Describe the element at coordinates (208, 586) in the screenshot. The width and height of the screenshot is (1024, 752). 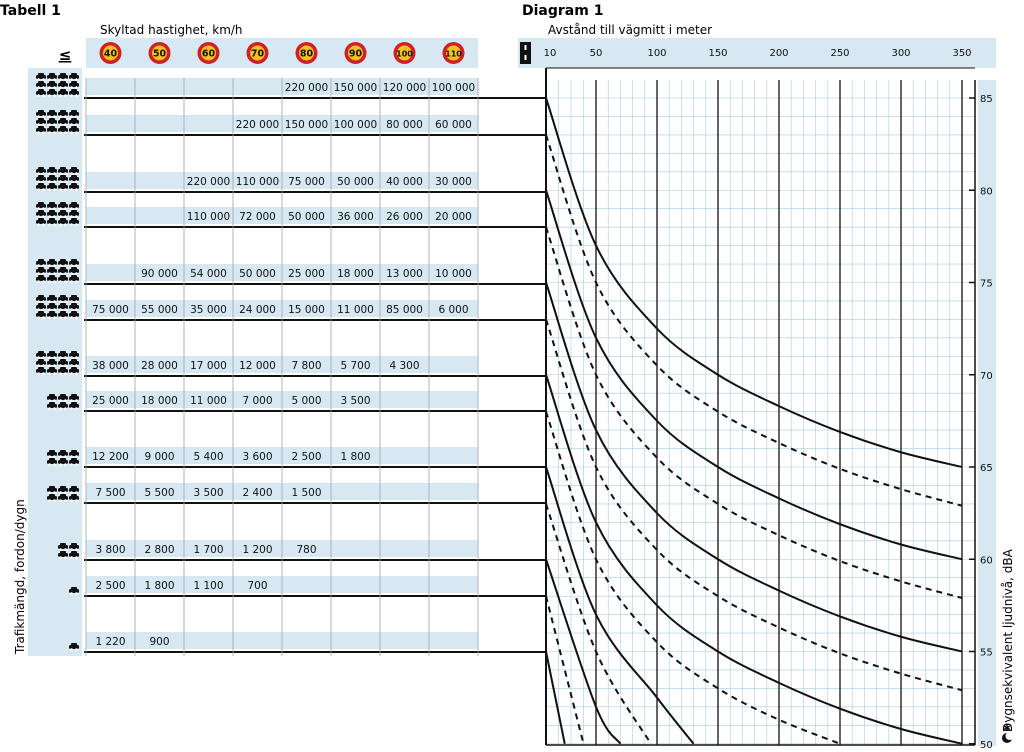
I see `table-cell: 1 100` at that location.